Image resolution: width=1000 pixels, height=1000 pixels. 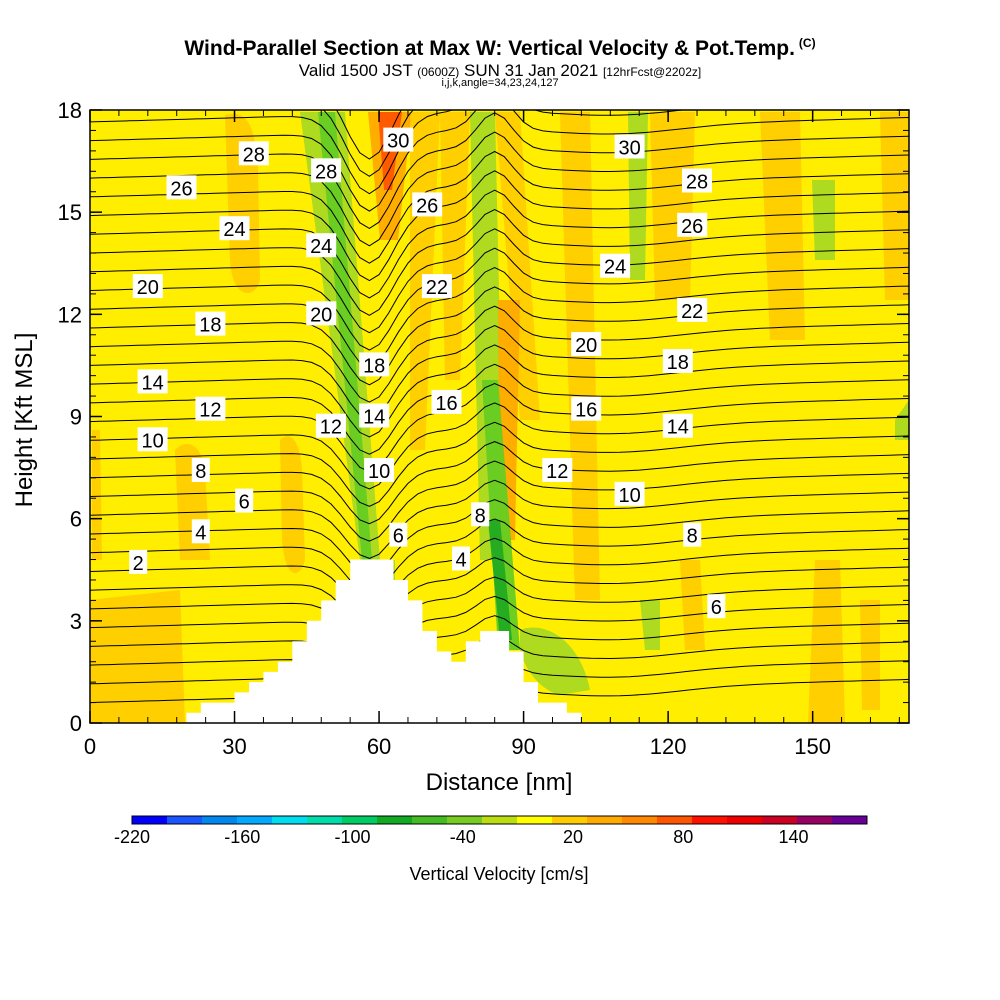 I want to click on x-axis-title: Distance [nm], so click(x=499, y=782).